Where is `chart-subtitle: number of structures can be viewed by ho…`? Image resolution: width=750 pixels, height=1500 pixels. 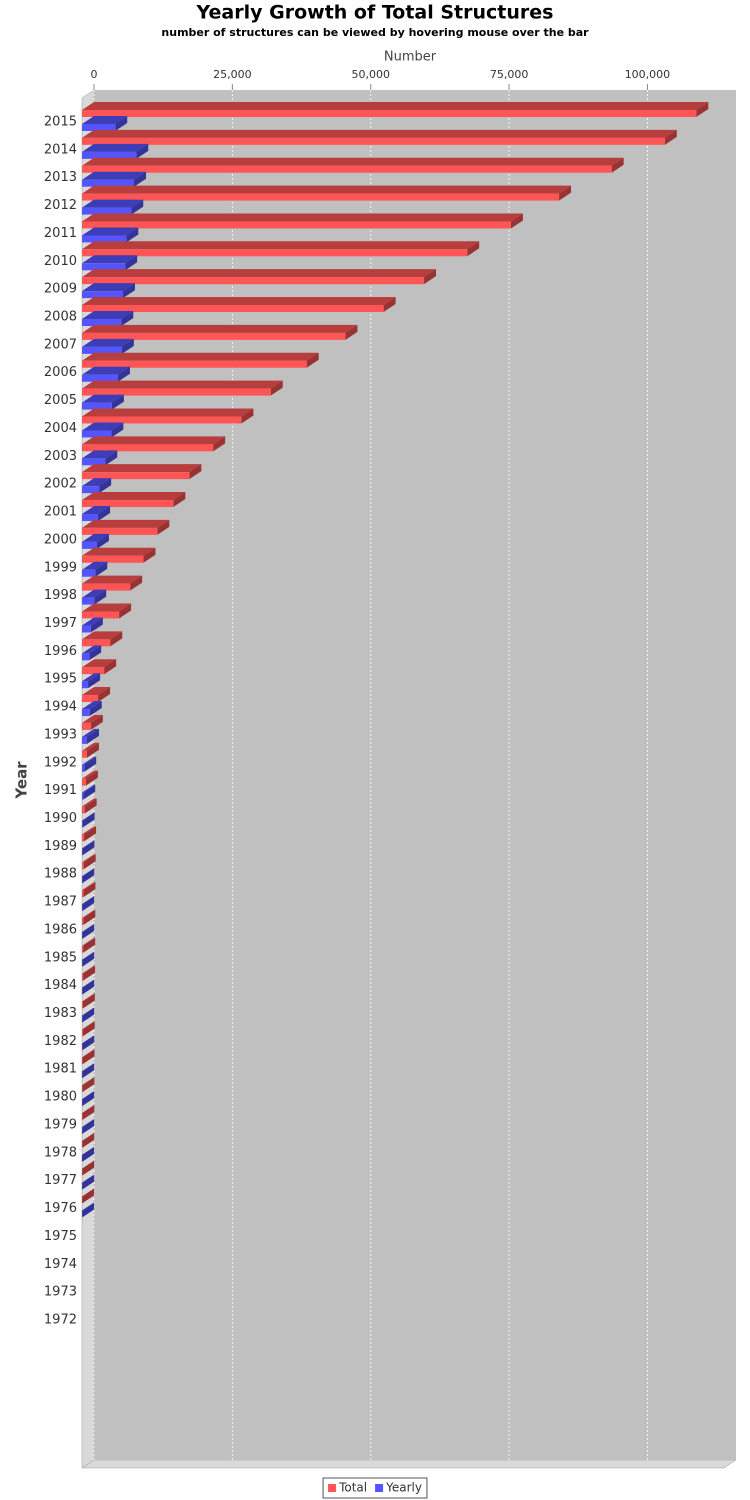 chart-subtitle: number of structures can be viewed by ho… is located at coordinates (375, 32).